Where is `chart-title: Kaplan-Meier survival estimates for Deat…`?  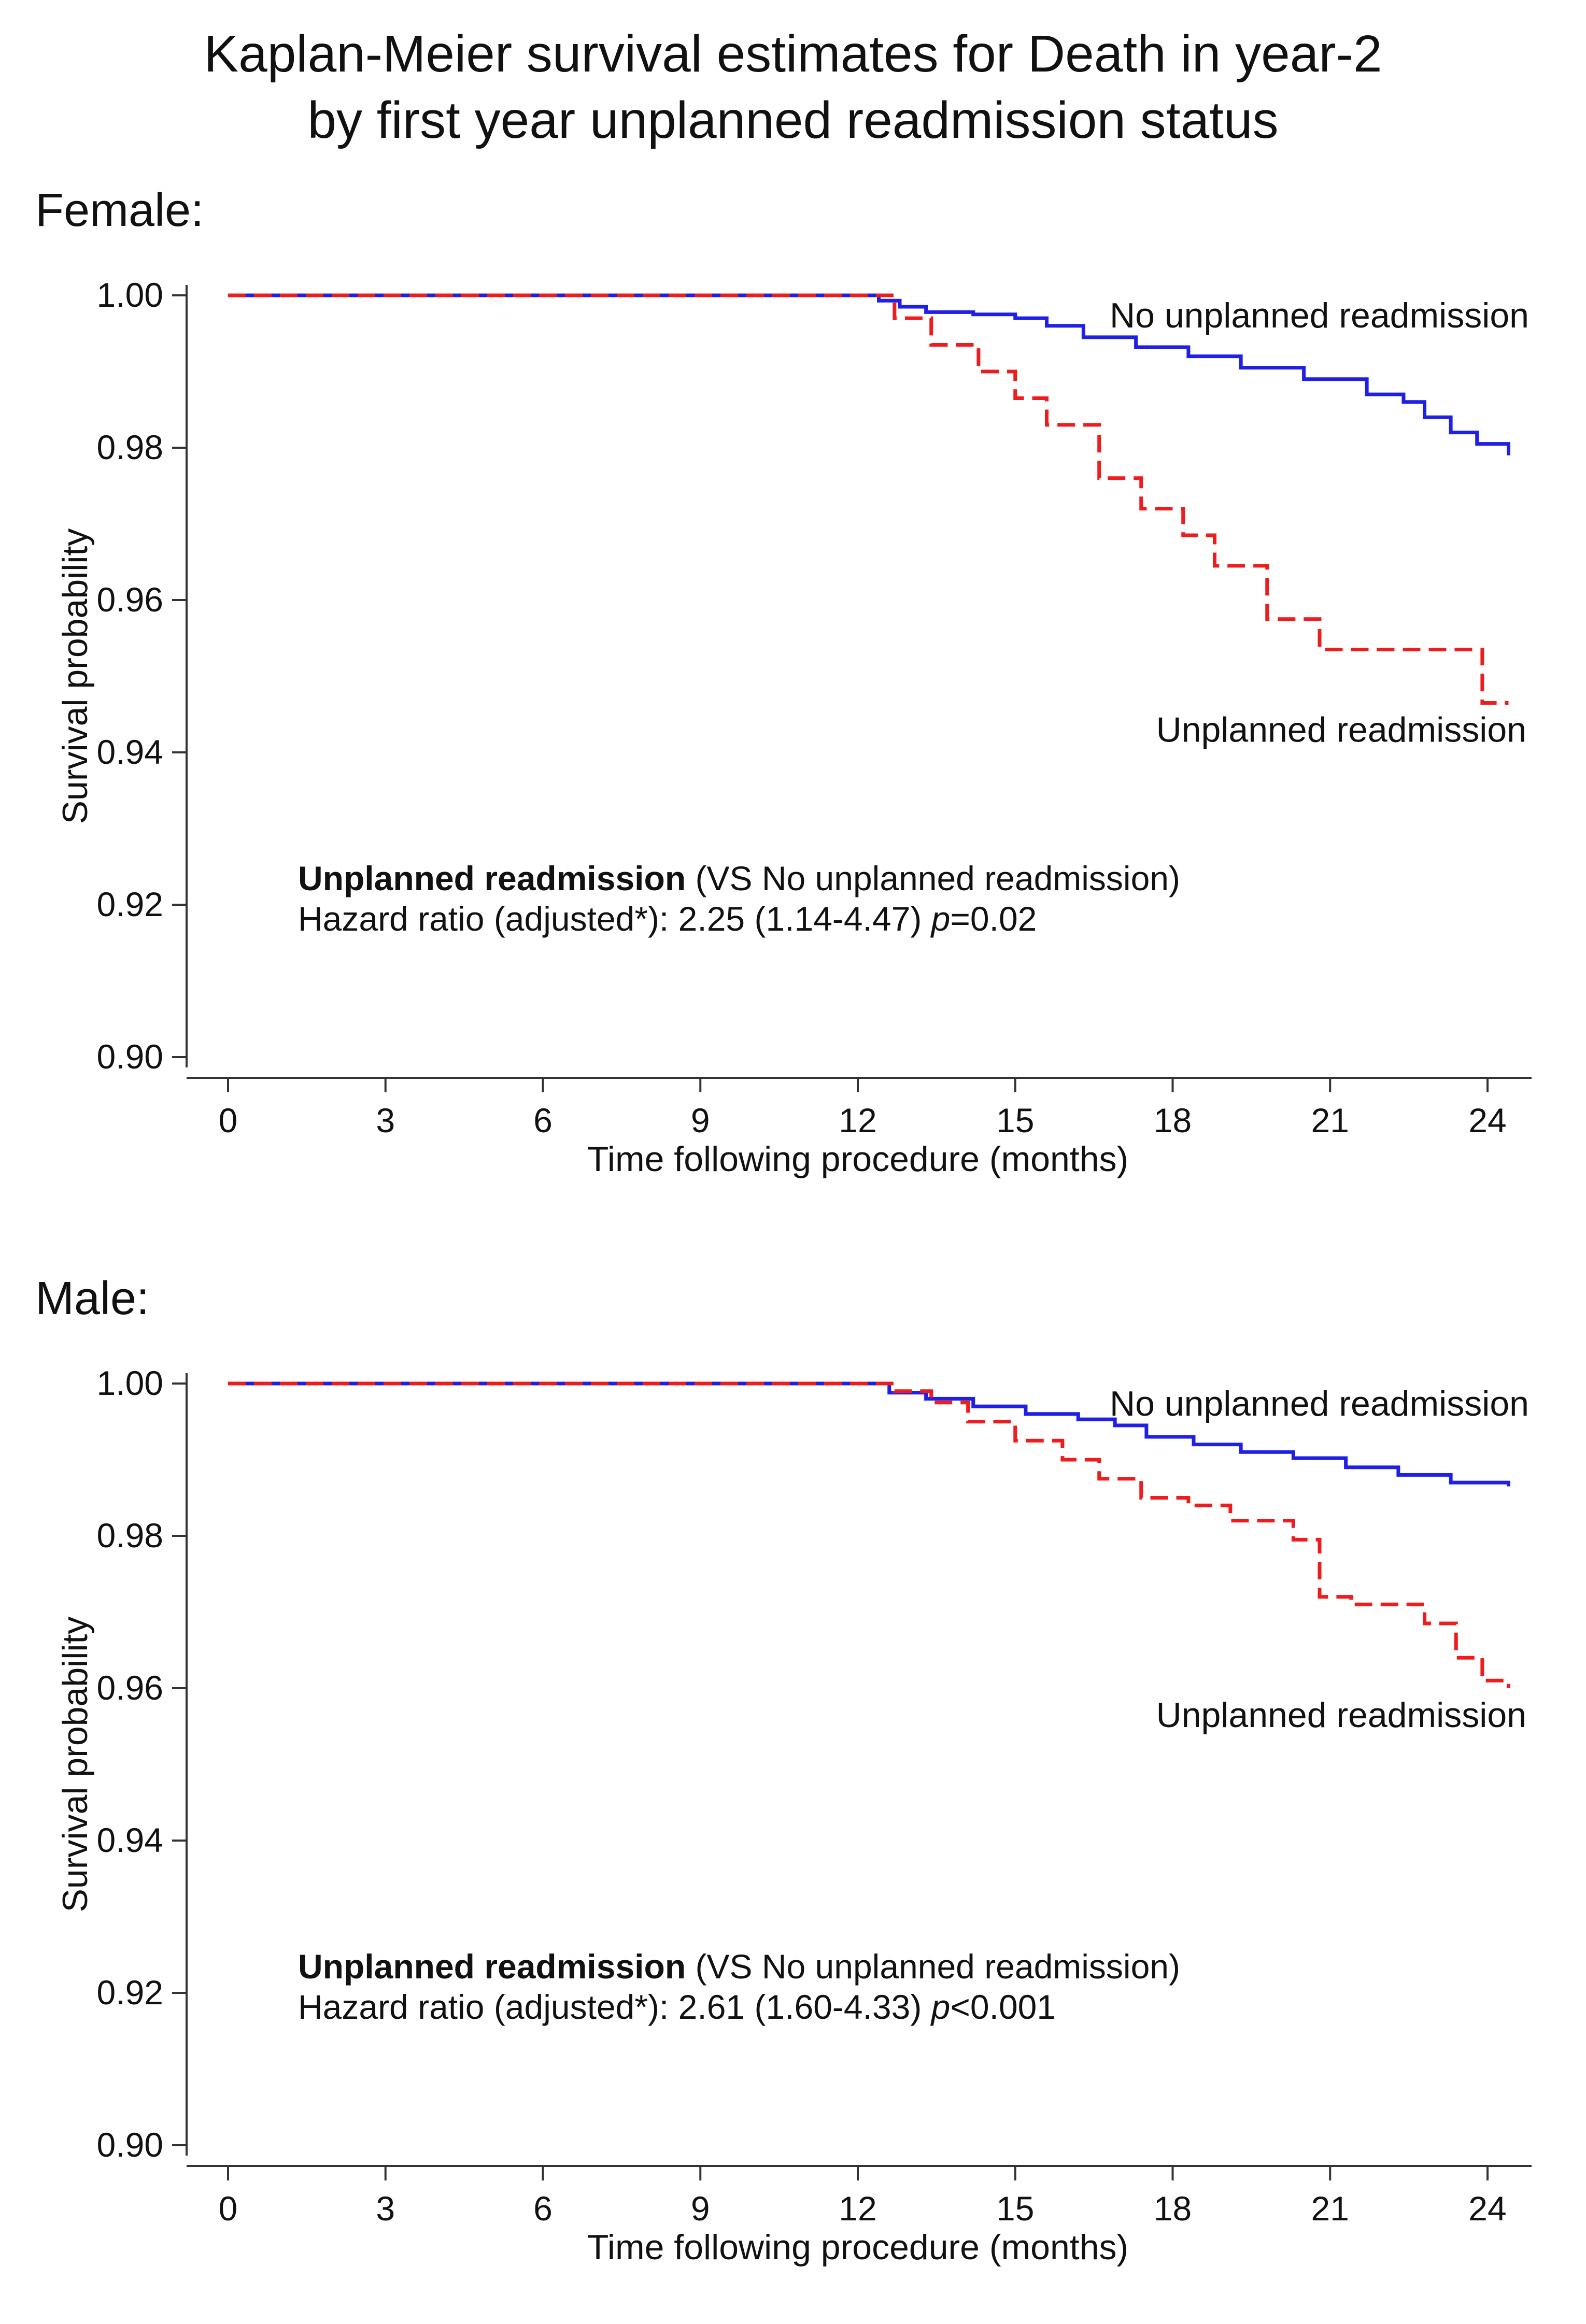
chart-title: Kaplan-Meier survival estimates for Deat… is located at coordinates (793, 87).